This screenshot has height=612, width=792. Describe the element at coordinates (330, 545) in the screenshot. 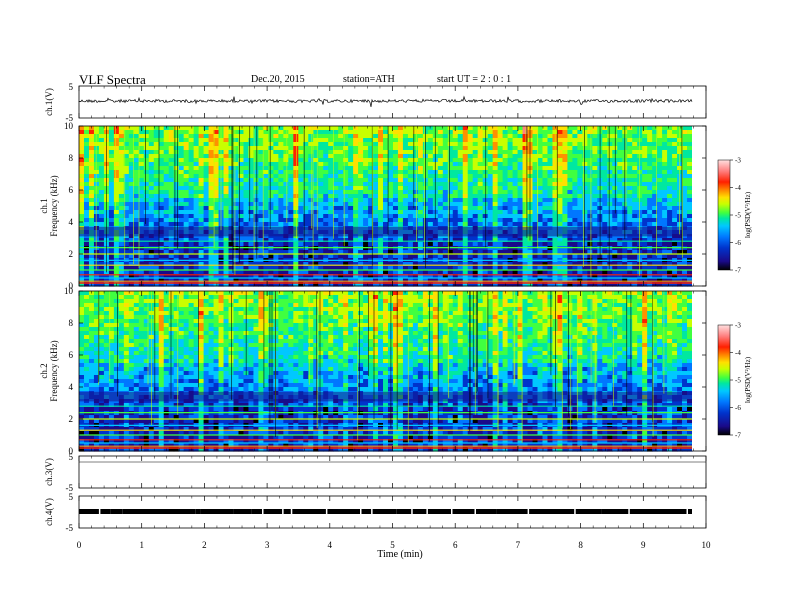

I see `time-tick-label: 4` at that location.